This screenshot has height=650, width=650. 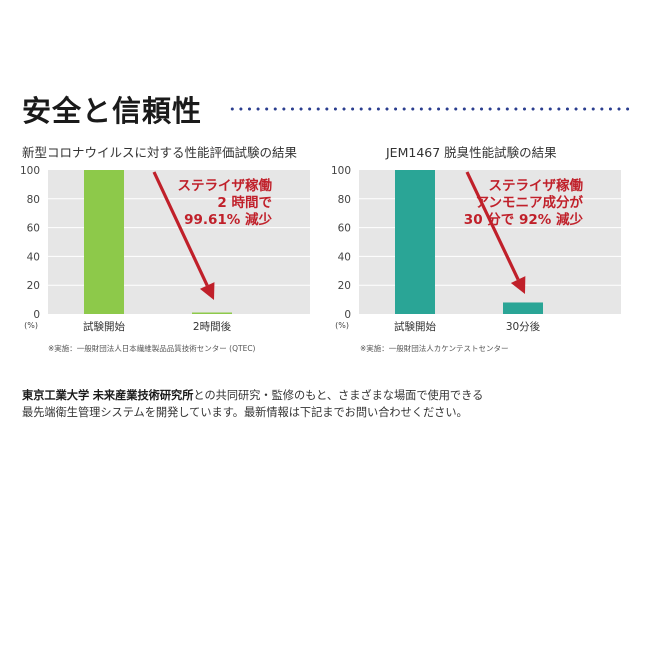 What do you see at coordinates (523, 326) in the screenshot?
I see `x-tick-label: 30分後` at bounding box center [523, 326].